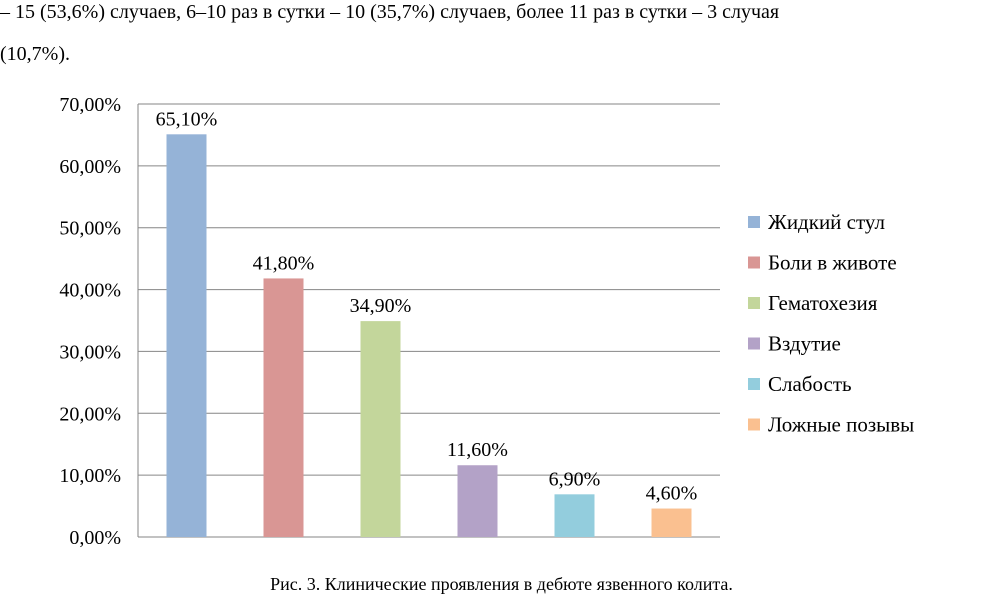 The image size is (1003, 600). Describe the element at coordinates (35, 54) in the screenshot. I see `intro-text-line-2: (10,7%).` at that location.